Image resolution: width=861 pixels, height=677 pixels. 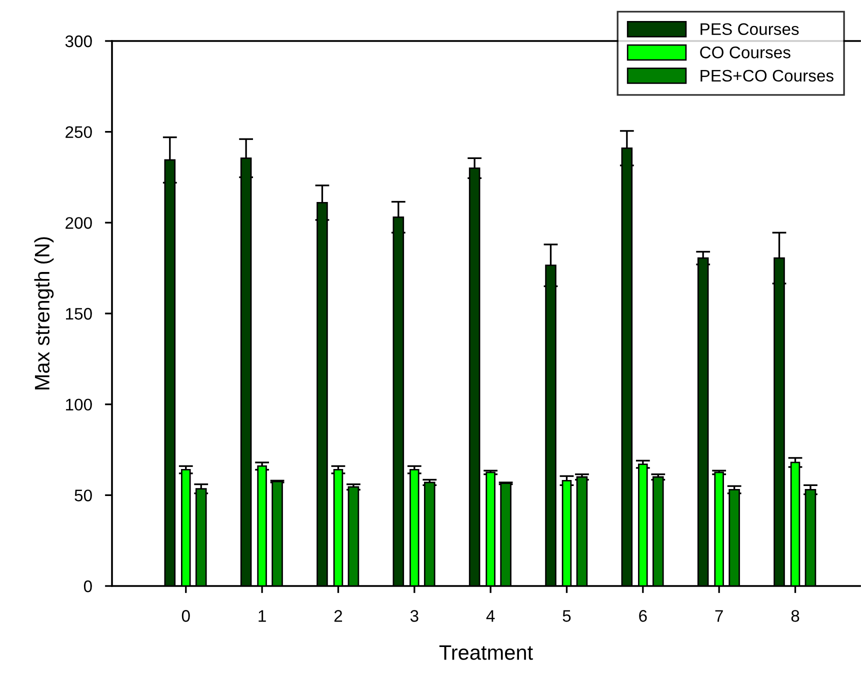 What do you see at coordinates (79, 132) in the screenshot?
I see `y-tick-label: 250` at bounding box center [79, 132].